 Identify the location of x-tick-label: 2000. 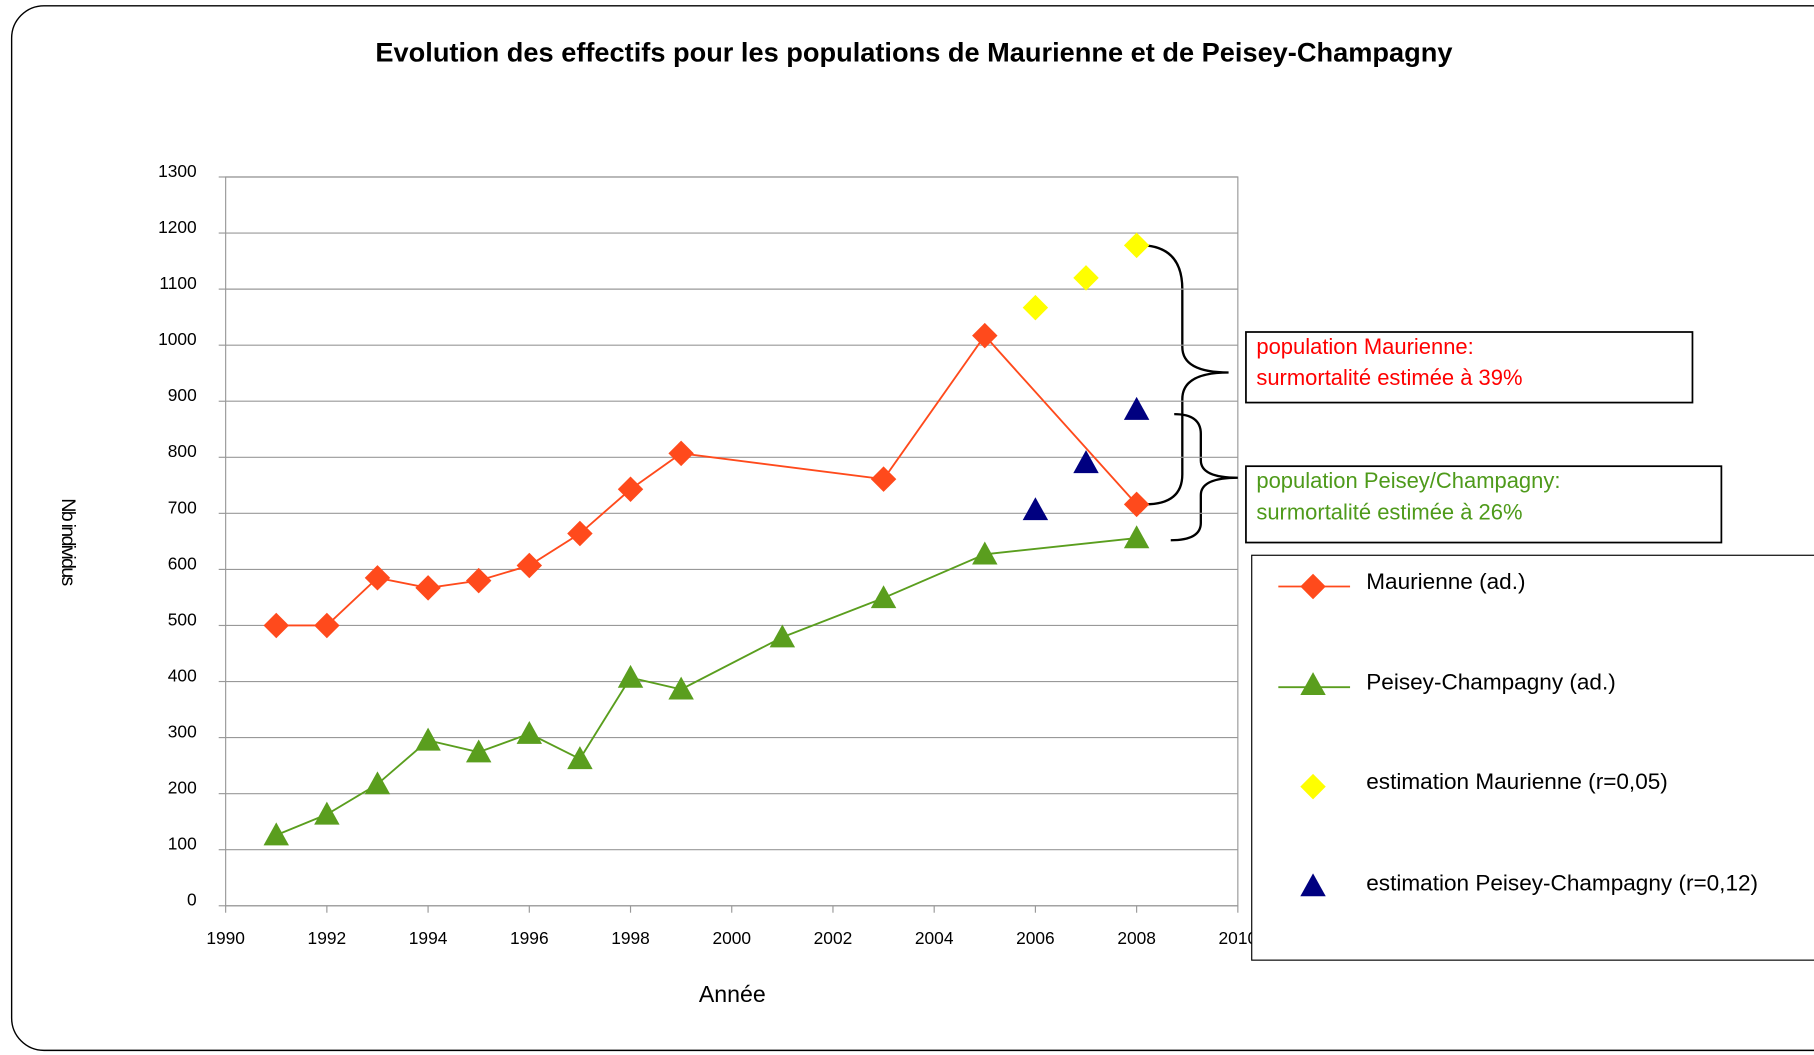
(731, 938).